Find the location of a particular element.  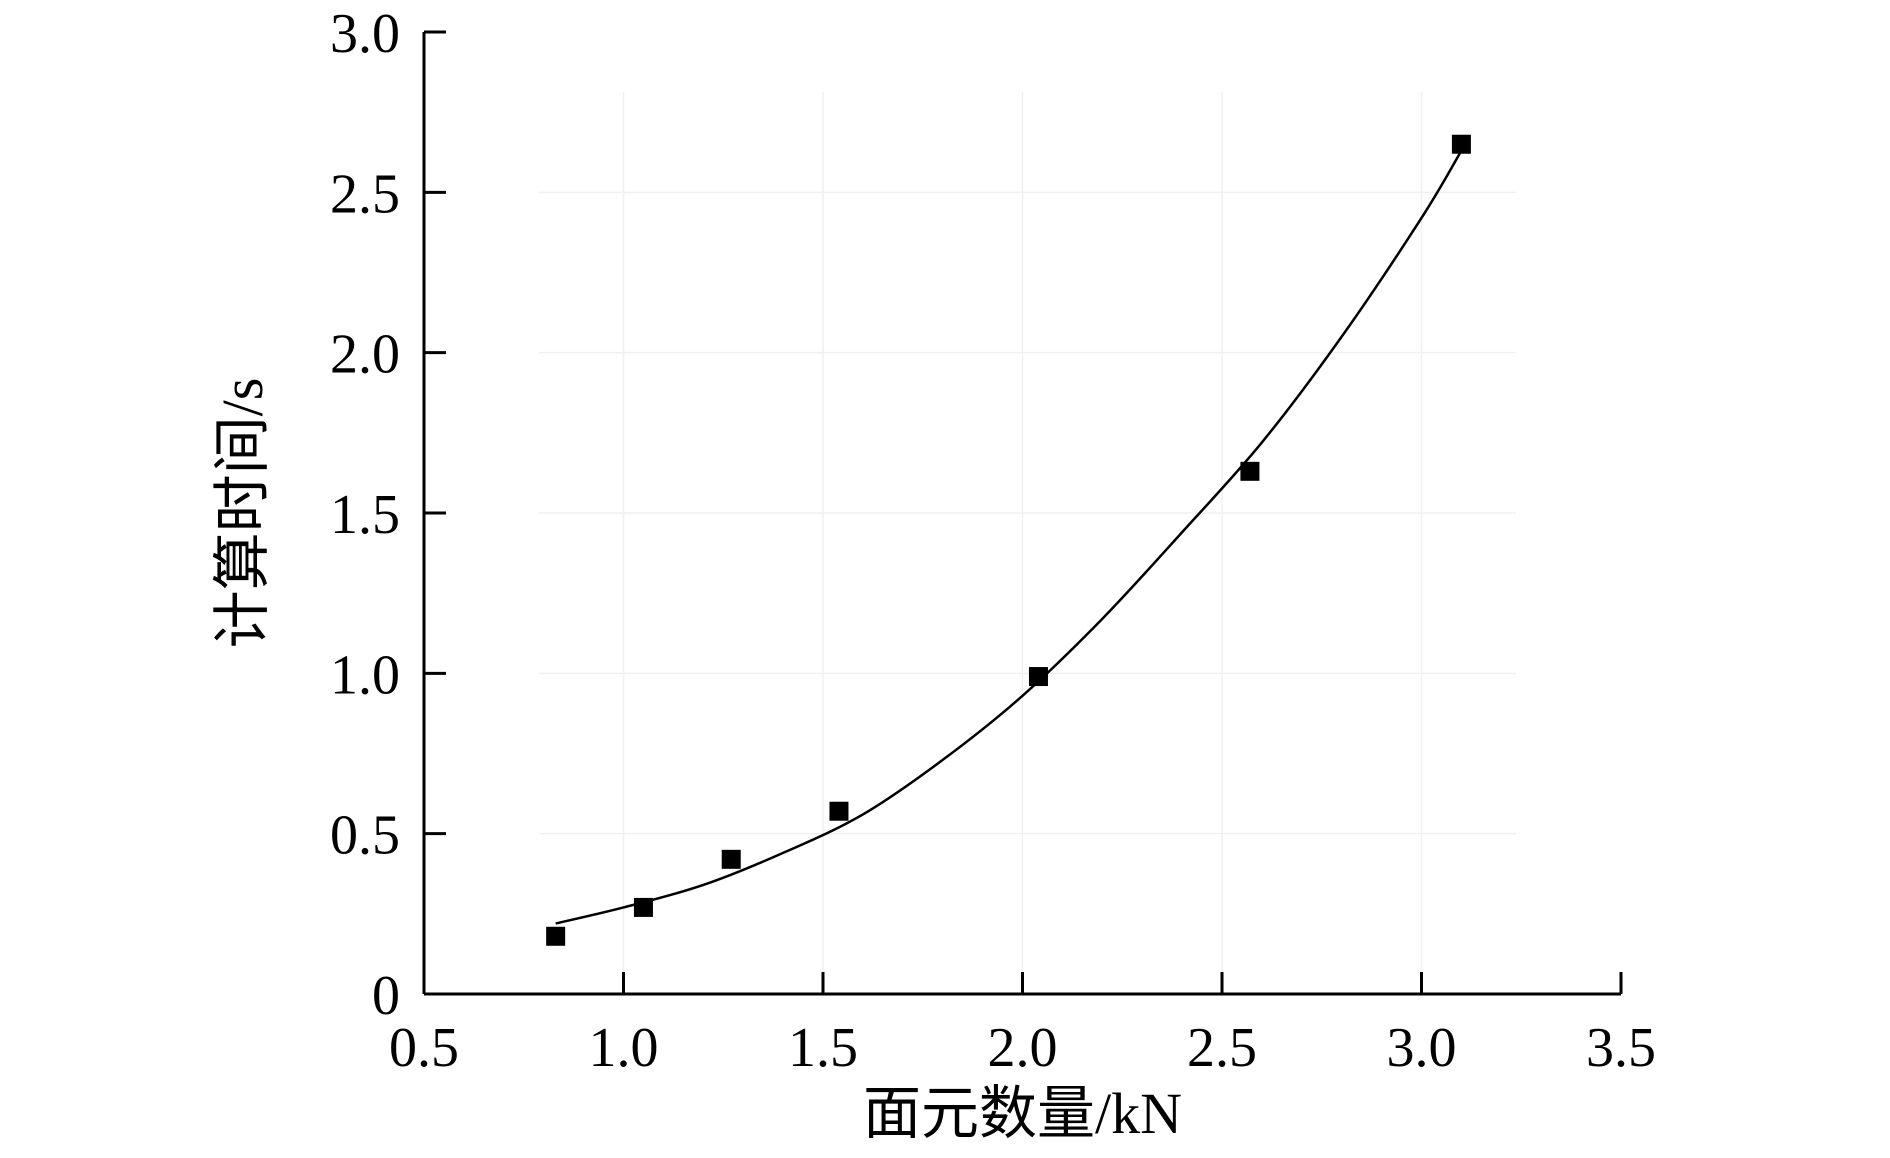

y-tick-label: 0 is located at coordinates (386, 996).